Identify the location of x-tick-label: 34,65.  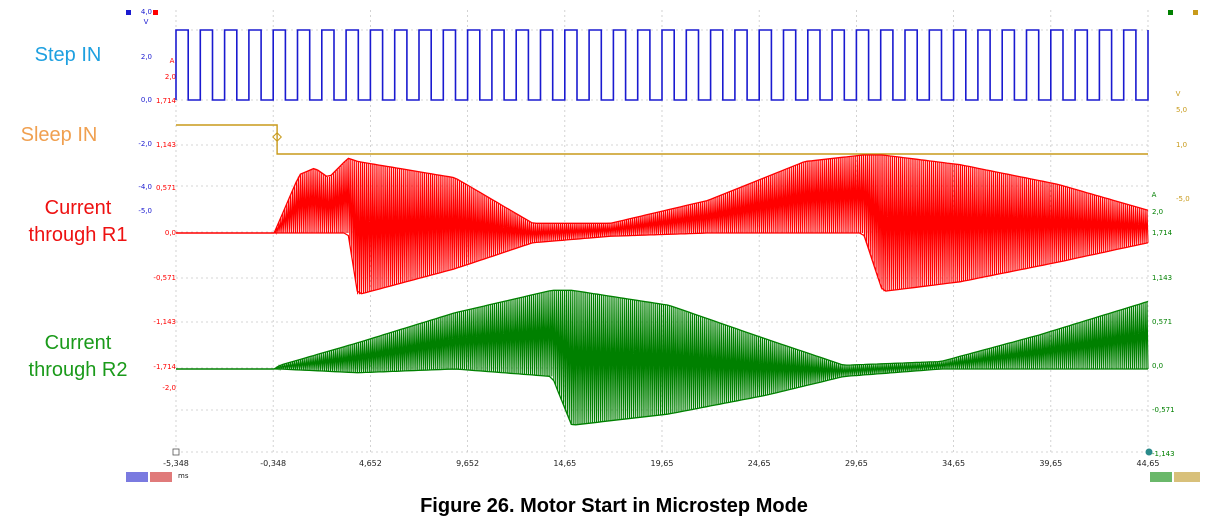
(953, 463).